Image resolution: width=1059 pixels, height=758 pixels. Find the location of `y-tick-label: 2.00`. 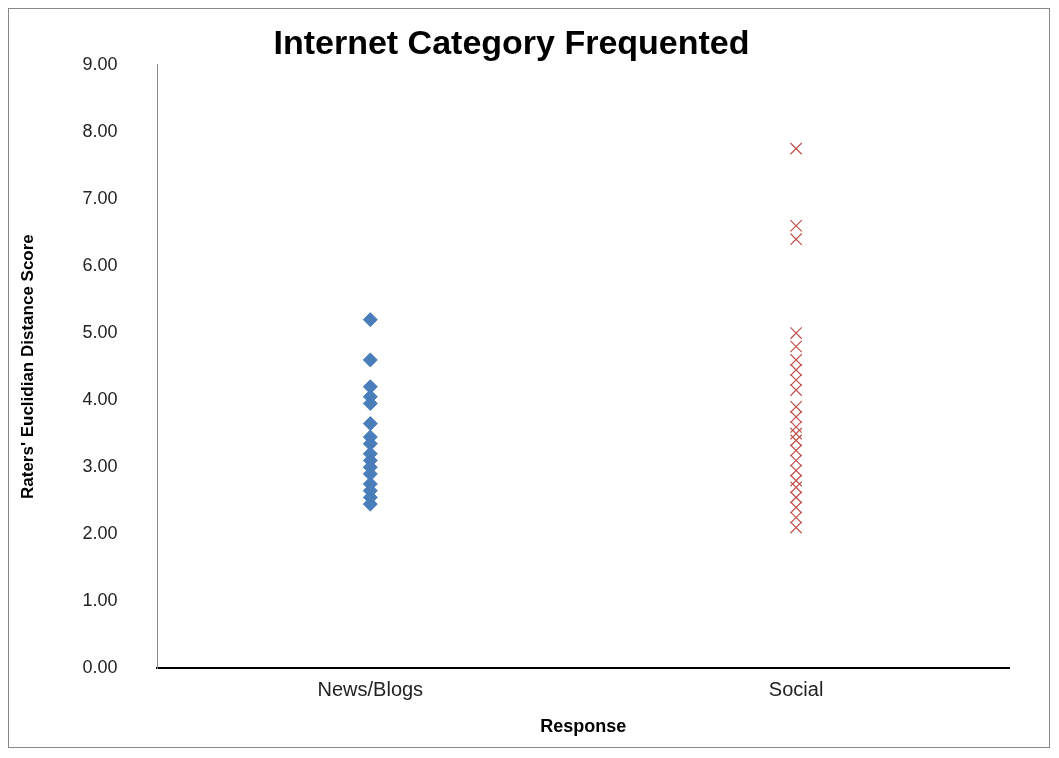

y-tick-label: 2.00 is located at coordinates (100, 533).